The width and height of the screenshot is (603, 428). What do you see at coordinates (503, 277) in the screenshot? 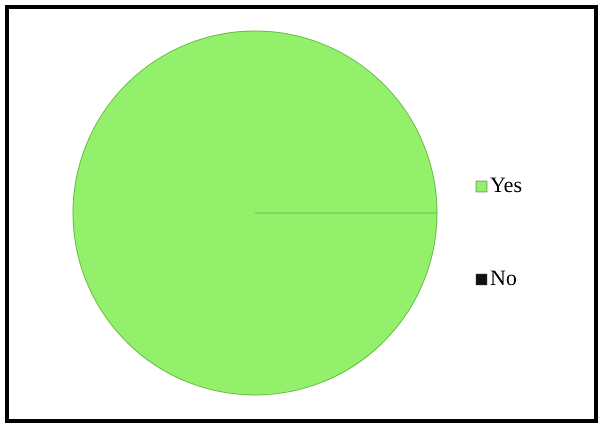
I see `legend-label: No` at bounding box center [503, 277].